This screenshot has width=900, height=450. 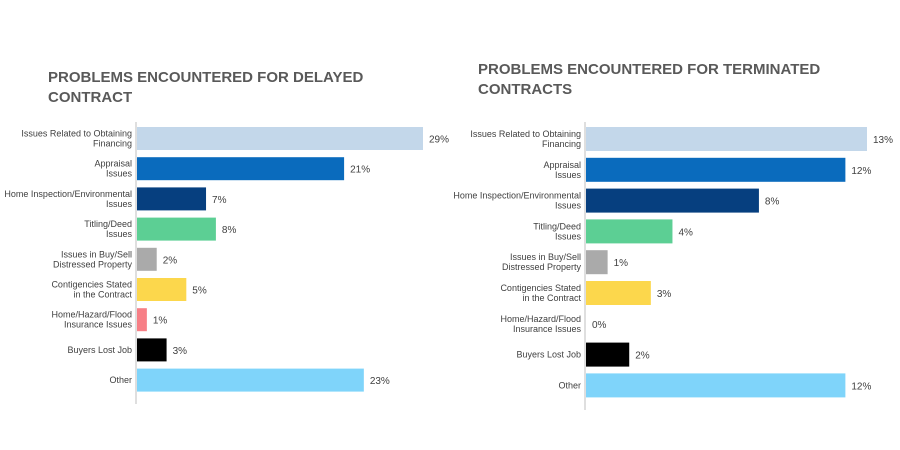 What do you see at coordinates (180, 351) in the screenshot?
I see `value-label-0-7: 3%` at bounding box center [180, 351].